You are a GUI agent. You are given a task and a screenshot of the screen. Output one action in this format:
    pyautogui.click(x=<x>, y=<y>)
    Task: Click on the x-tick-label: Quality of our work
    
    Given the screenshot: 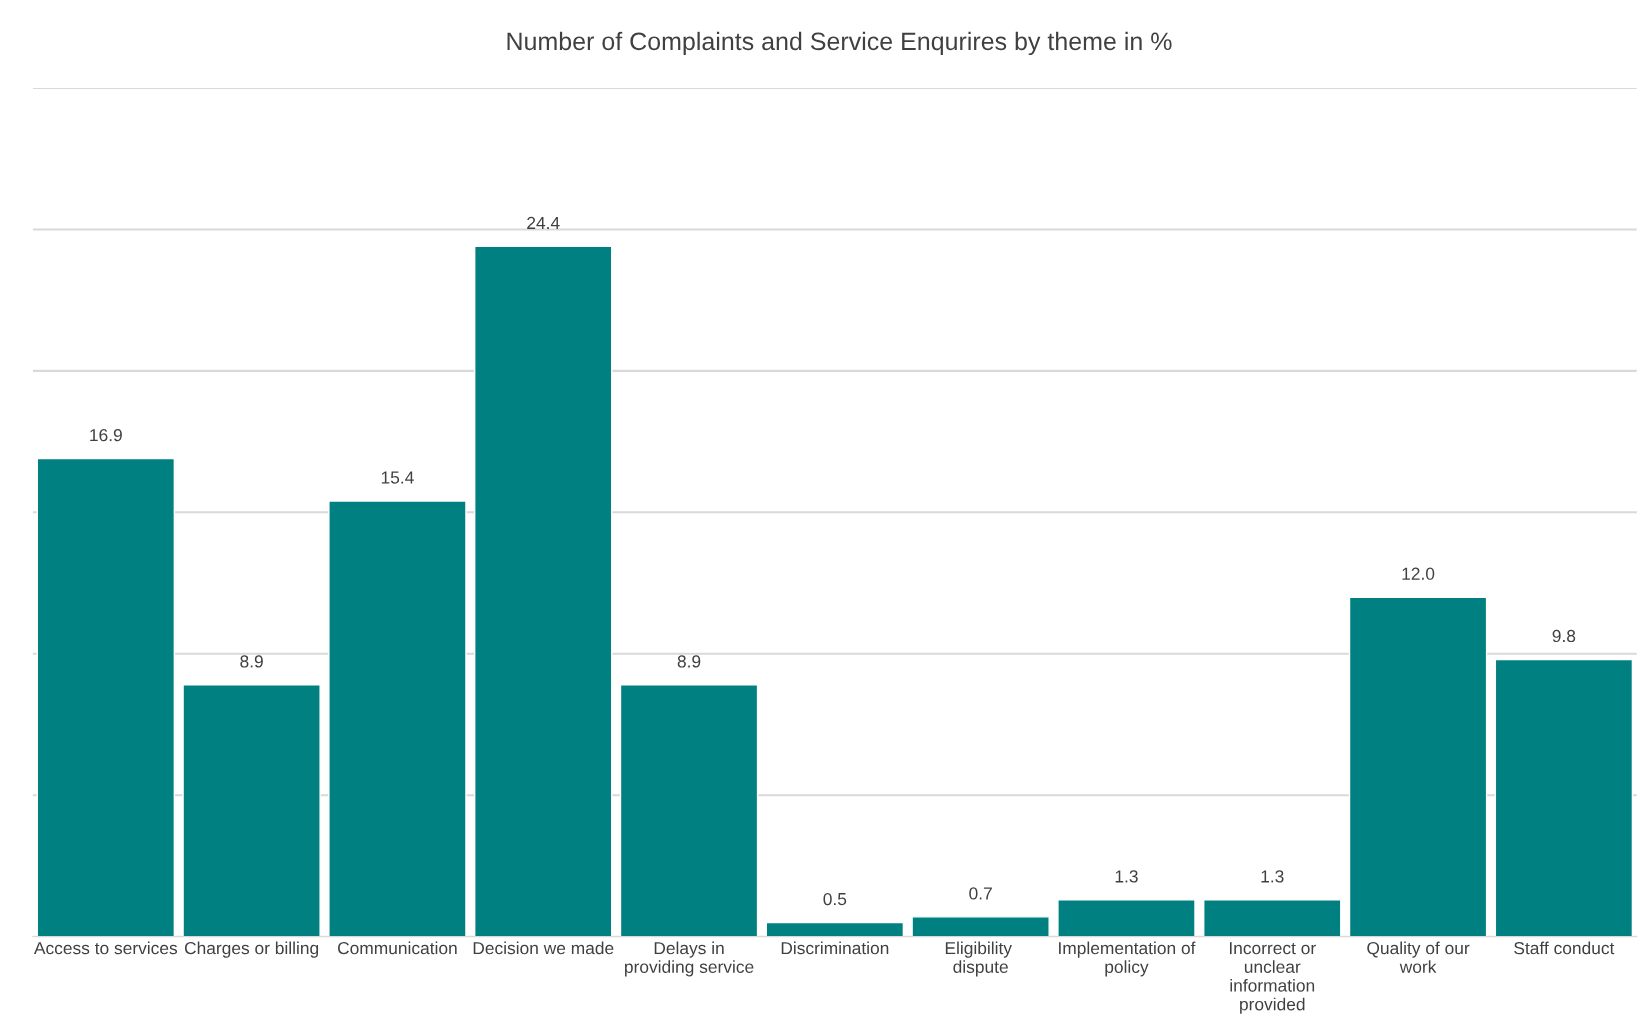 What is the action you would take?
    pyautogui.click(x=1418, y=957)
    